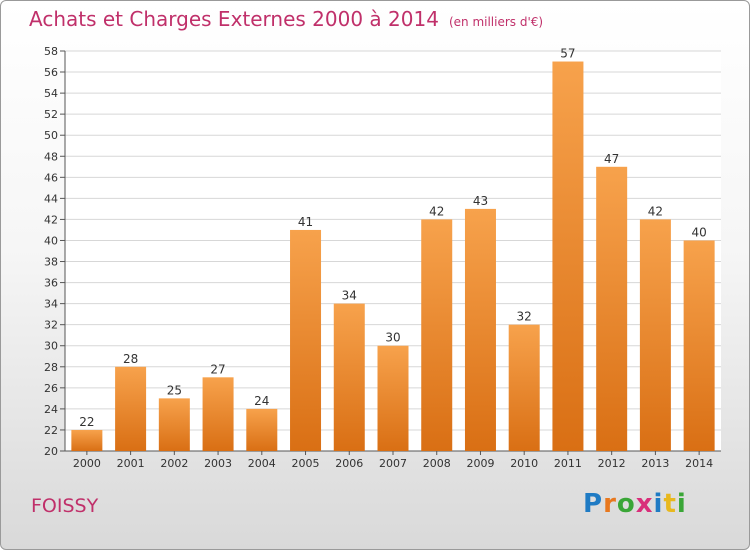 This screenshot has width=750, height=550. What do you see at coordinates (217, 369) in the screenshot?
I see `bar-value-label: 27` at bounding box center [217, 369].